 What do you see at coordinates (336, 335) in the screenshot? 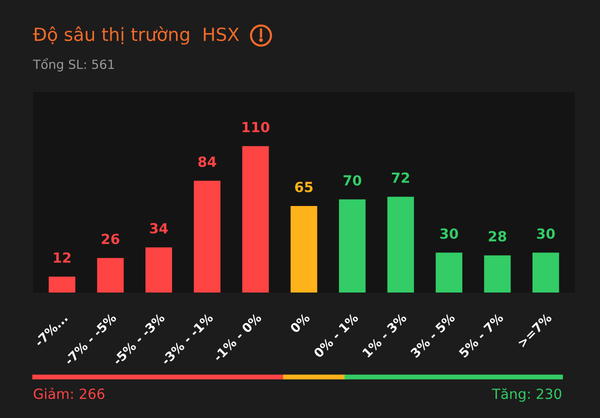
I see `x-tick-label: 0% - 1%` at bounding box center [336, 335].